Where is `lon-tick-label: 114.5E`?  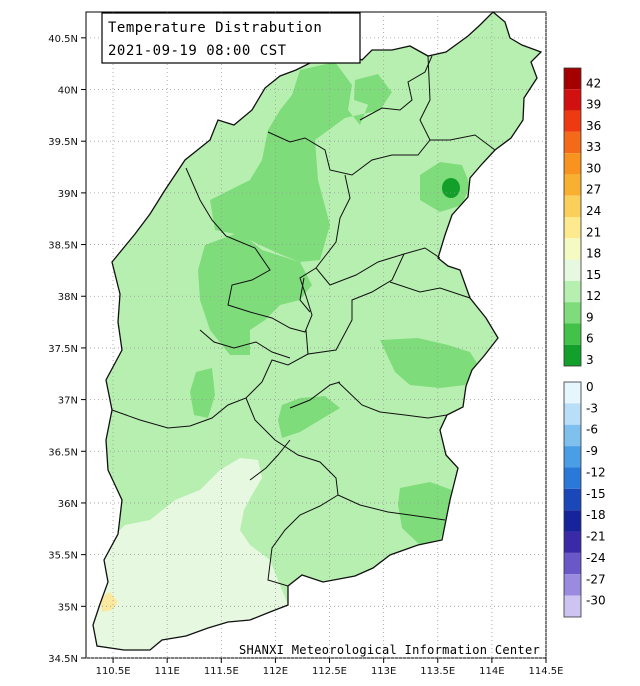
lon-tick-label: 114.5E is located at coordinates (546, 671).